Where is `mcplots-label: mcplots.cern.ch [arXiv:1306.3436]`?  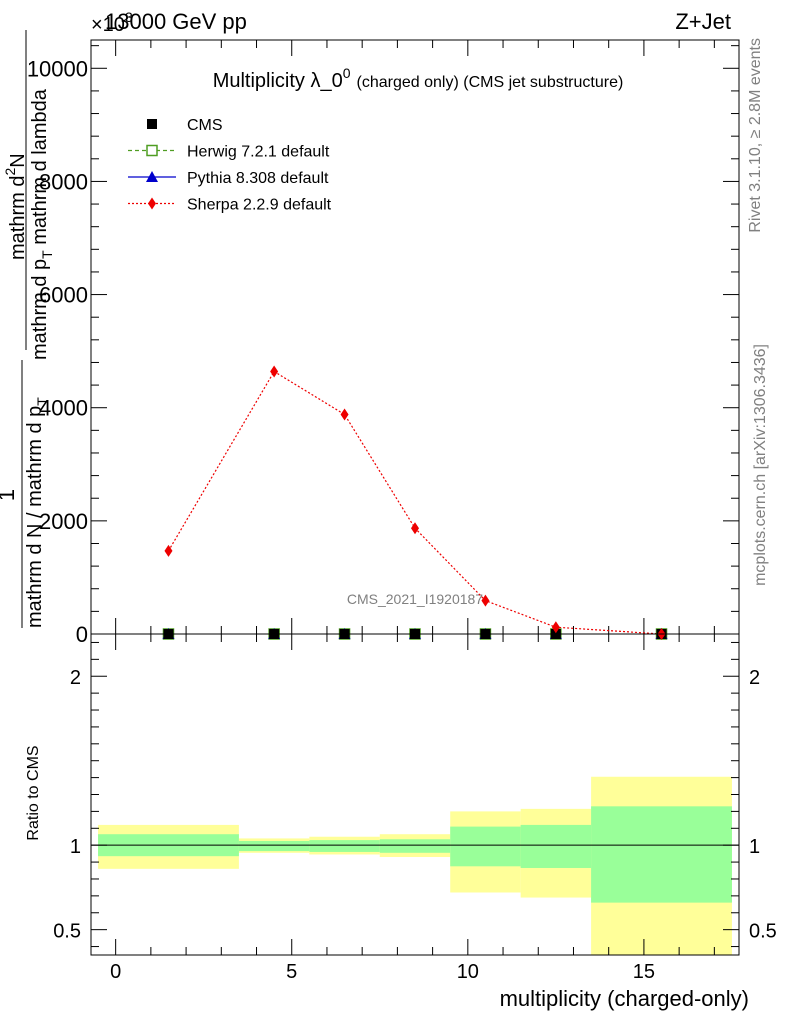 mcplots-label: mcplots.cern.ch [arXiv:1306.3436] is located at coordinates (760, 465).